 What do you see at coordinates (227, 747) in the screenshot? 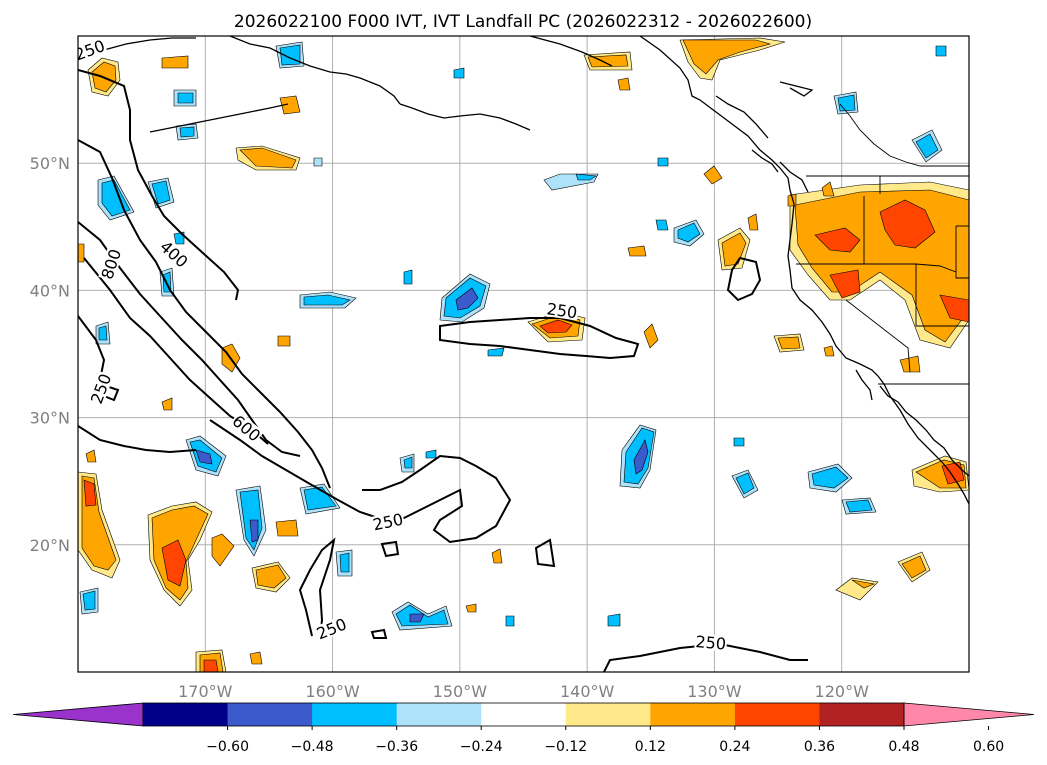
I see `colorbar-label: −0.60` at bounding box center [227, 747].